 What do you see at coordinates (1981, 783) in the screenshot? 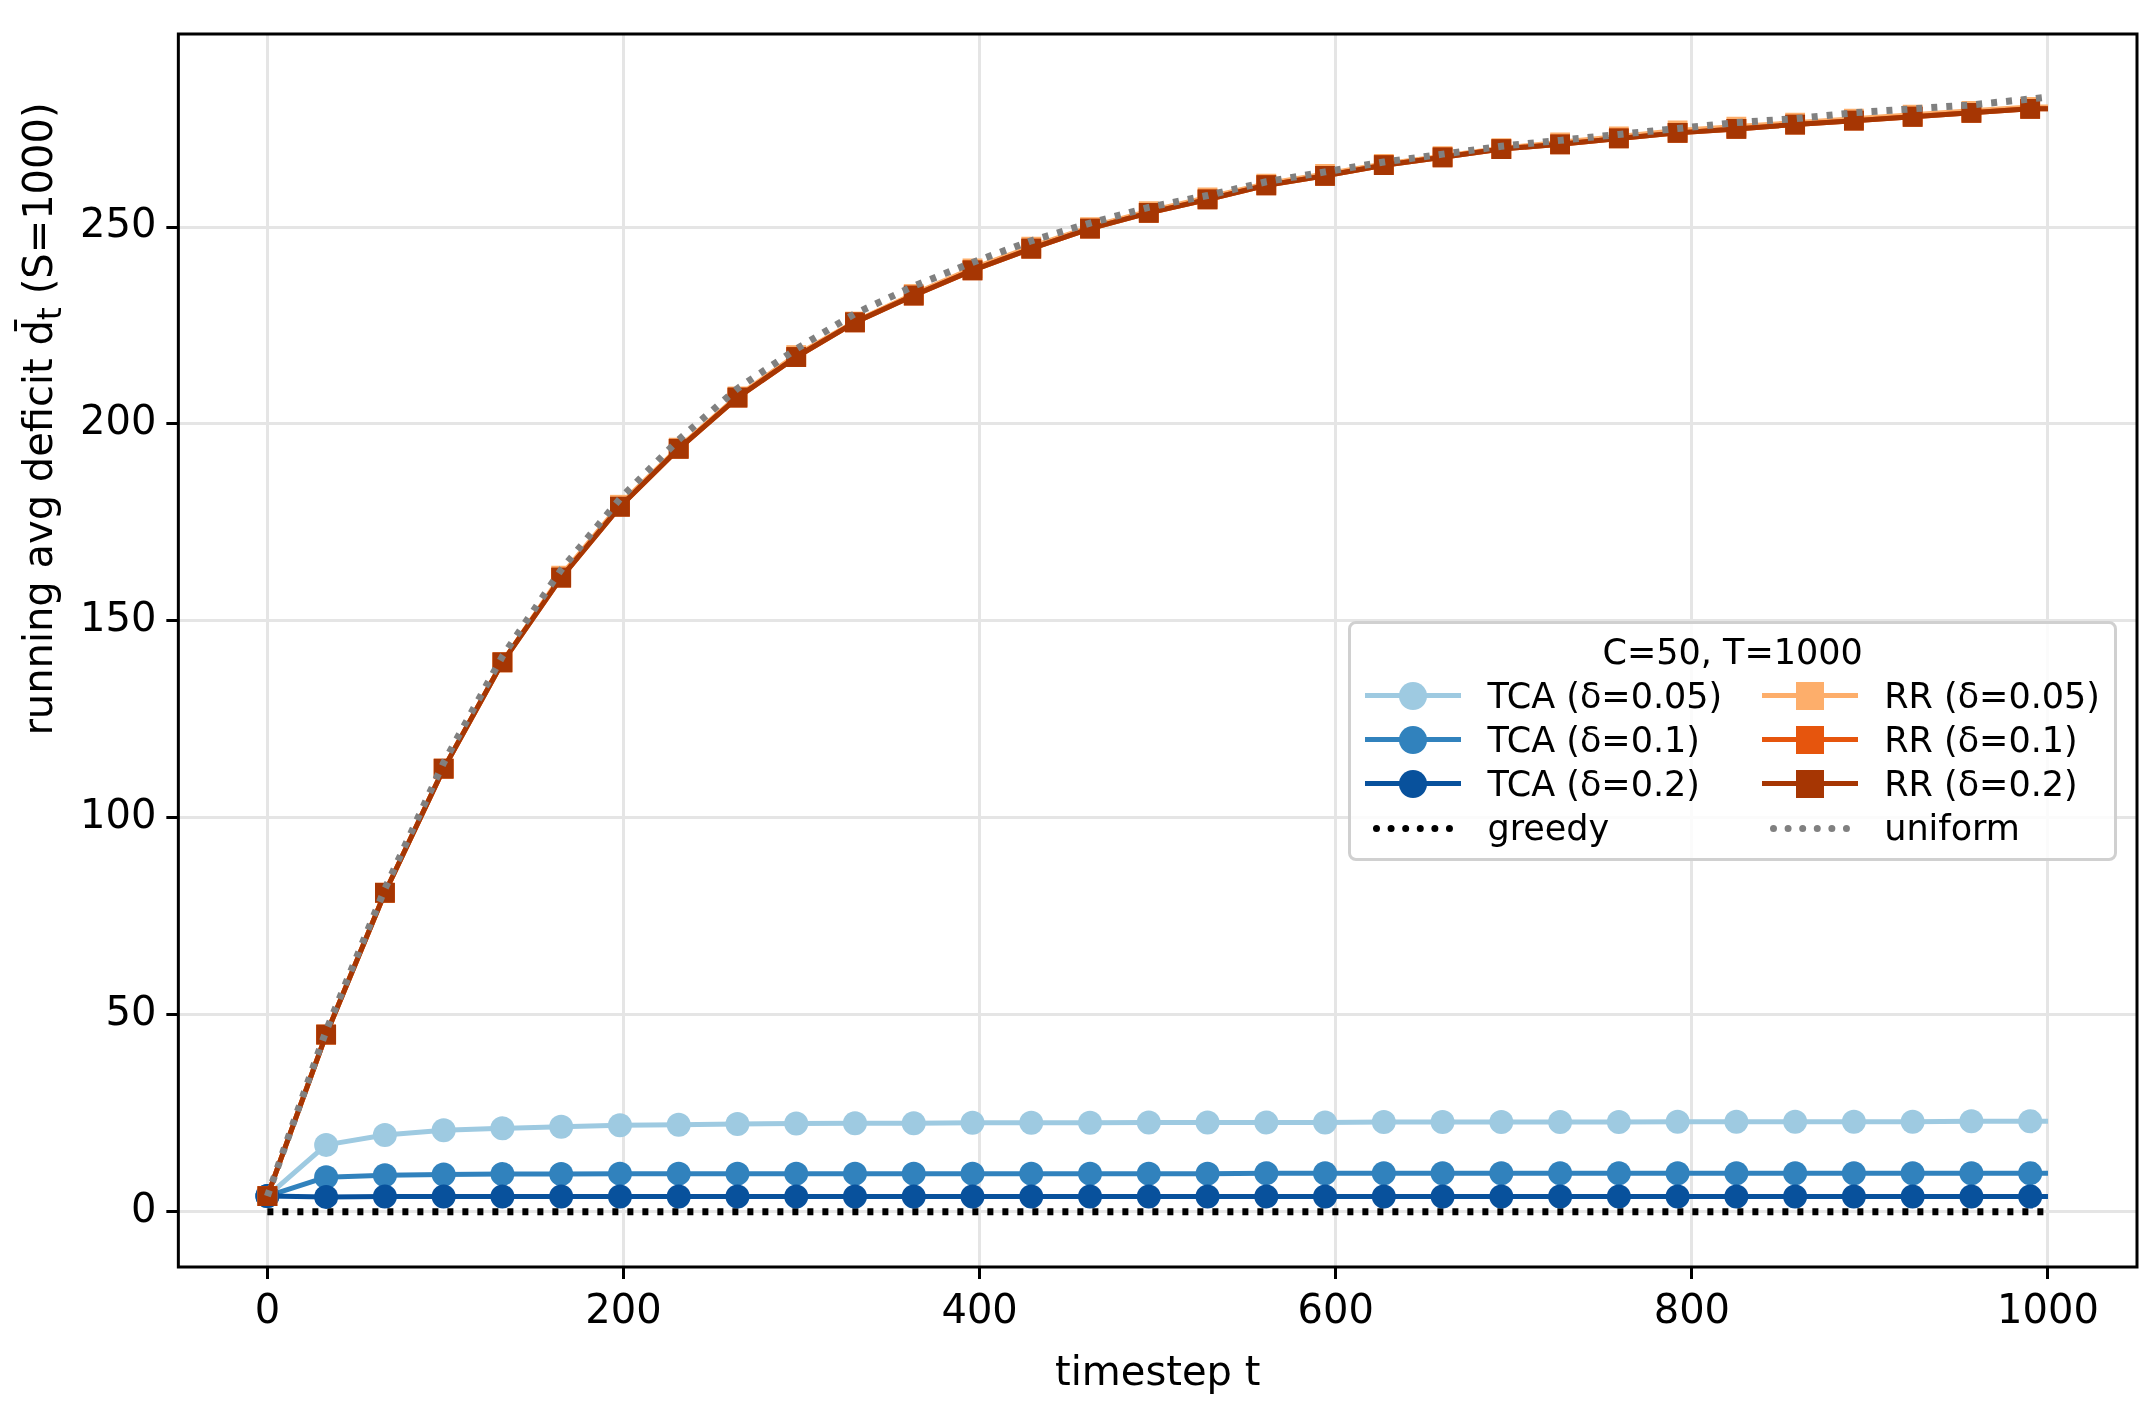
I see `legend-label: RR (δ=0.2)` at bounding box center [1981, 783].